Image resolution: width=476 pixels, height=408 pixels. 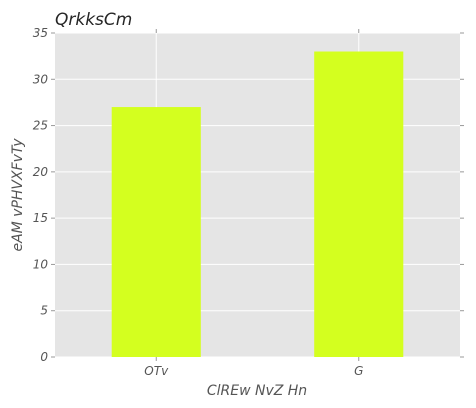 What do you see at coordinates (257, 391) in the screenshot?
I see `x-axis-label: ClREw NvZ Hn` at bounding box center [257, 391].